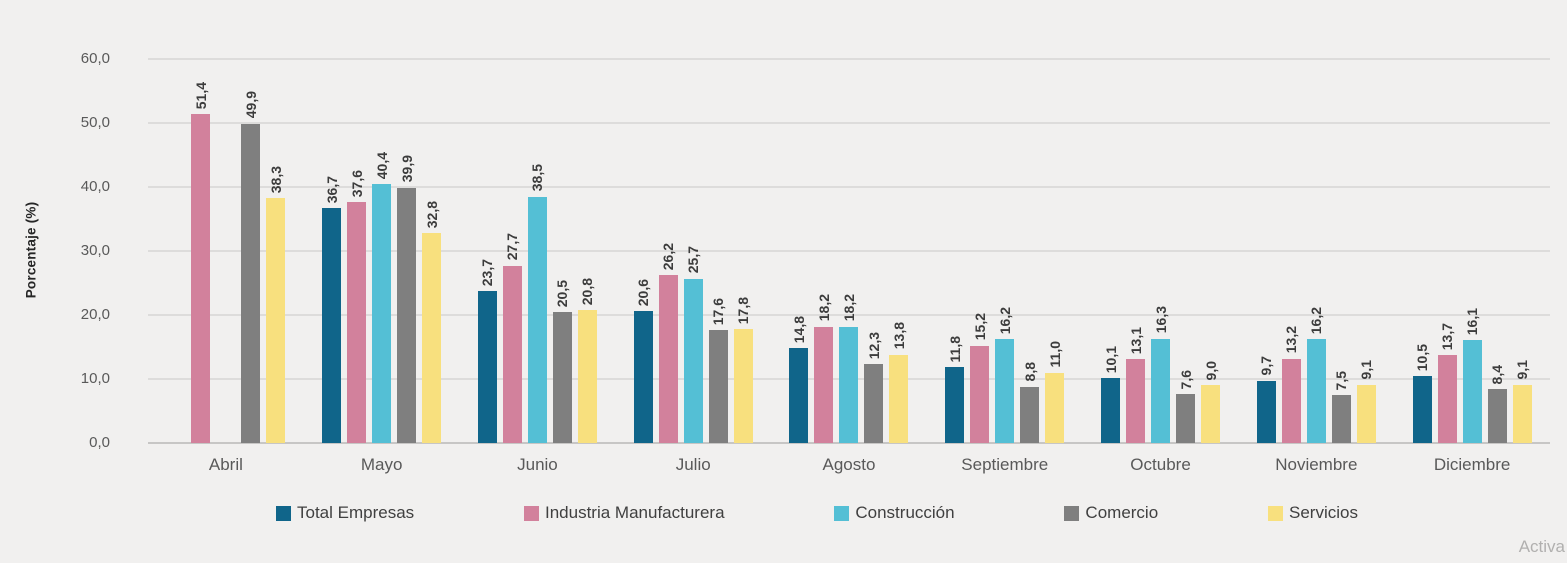 This screenshot has width=1567, height=563. I want to click on bar-slot: 38,3, so click(276, 251).